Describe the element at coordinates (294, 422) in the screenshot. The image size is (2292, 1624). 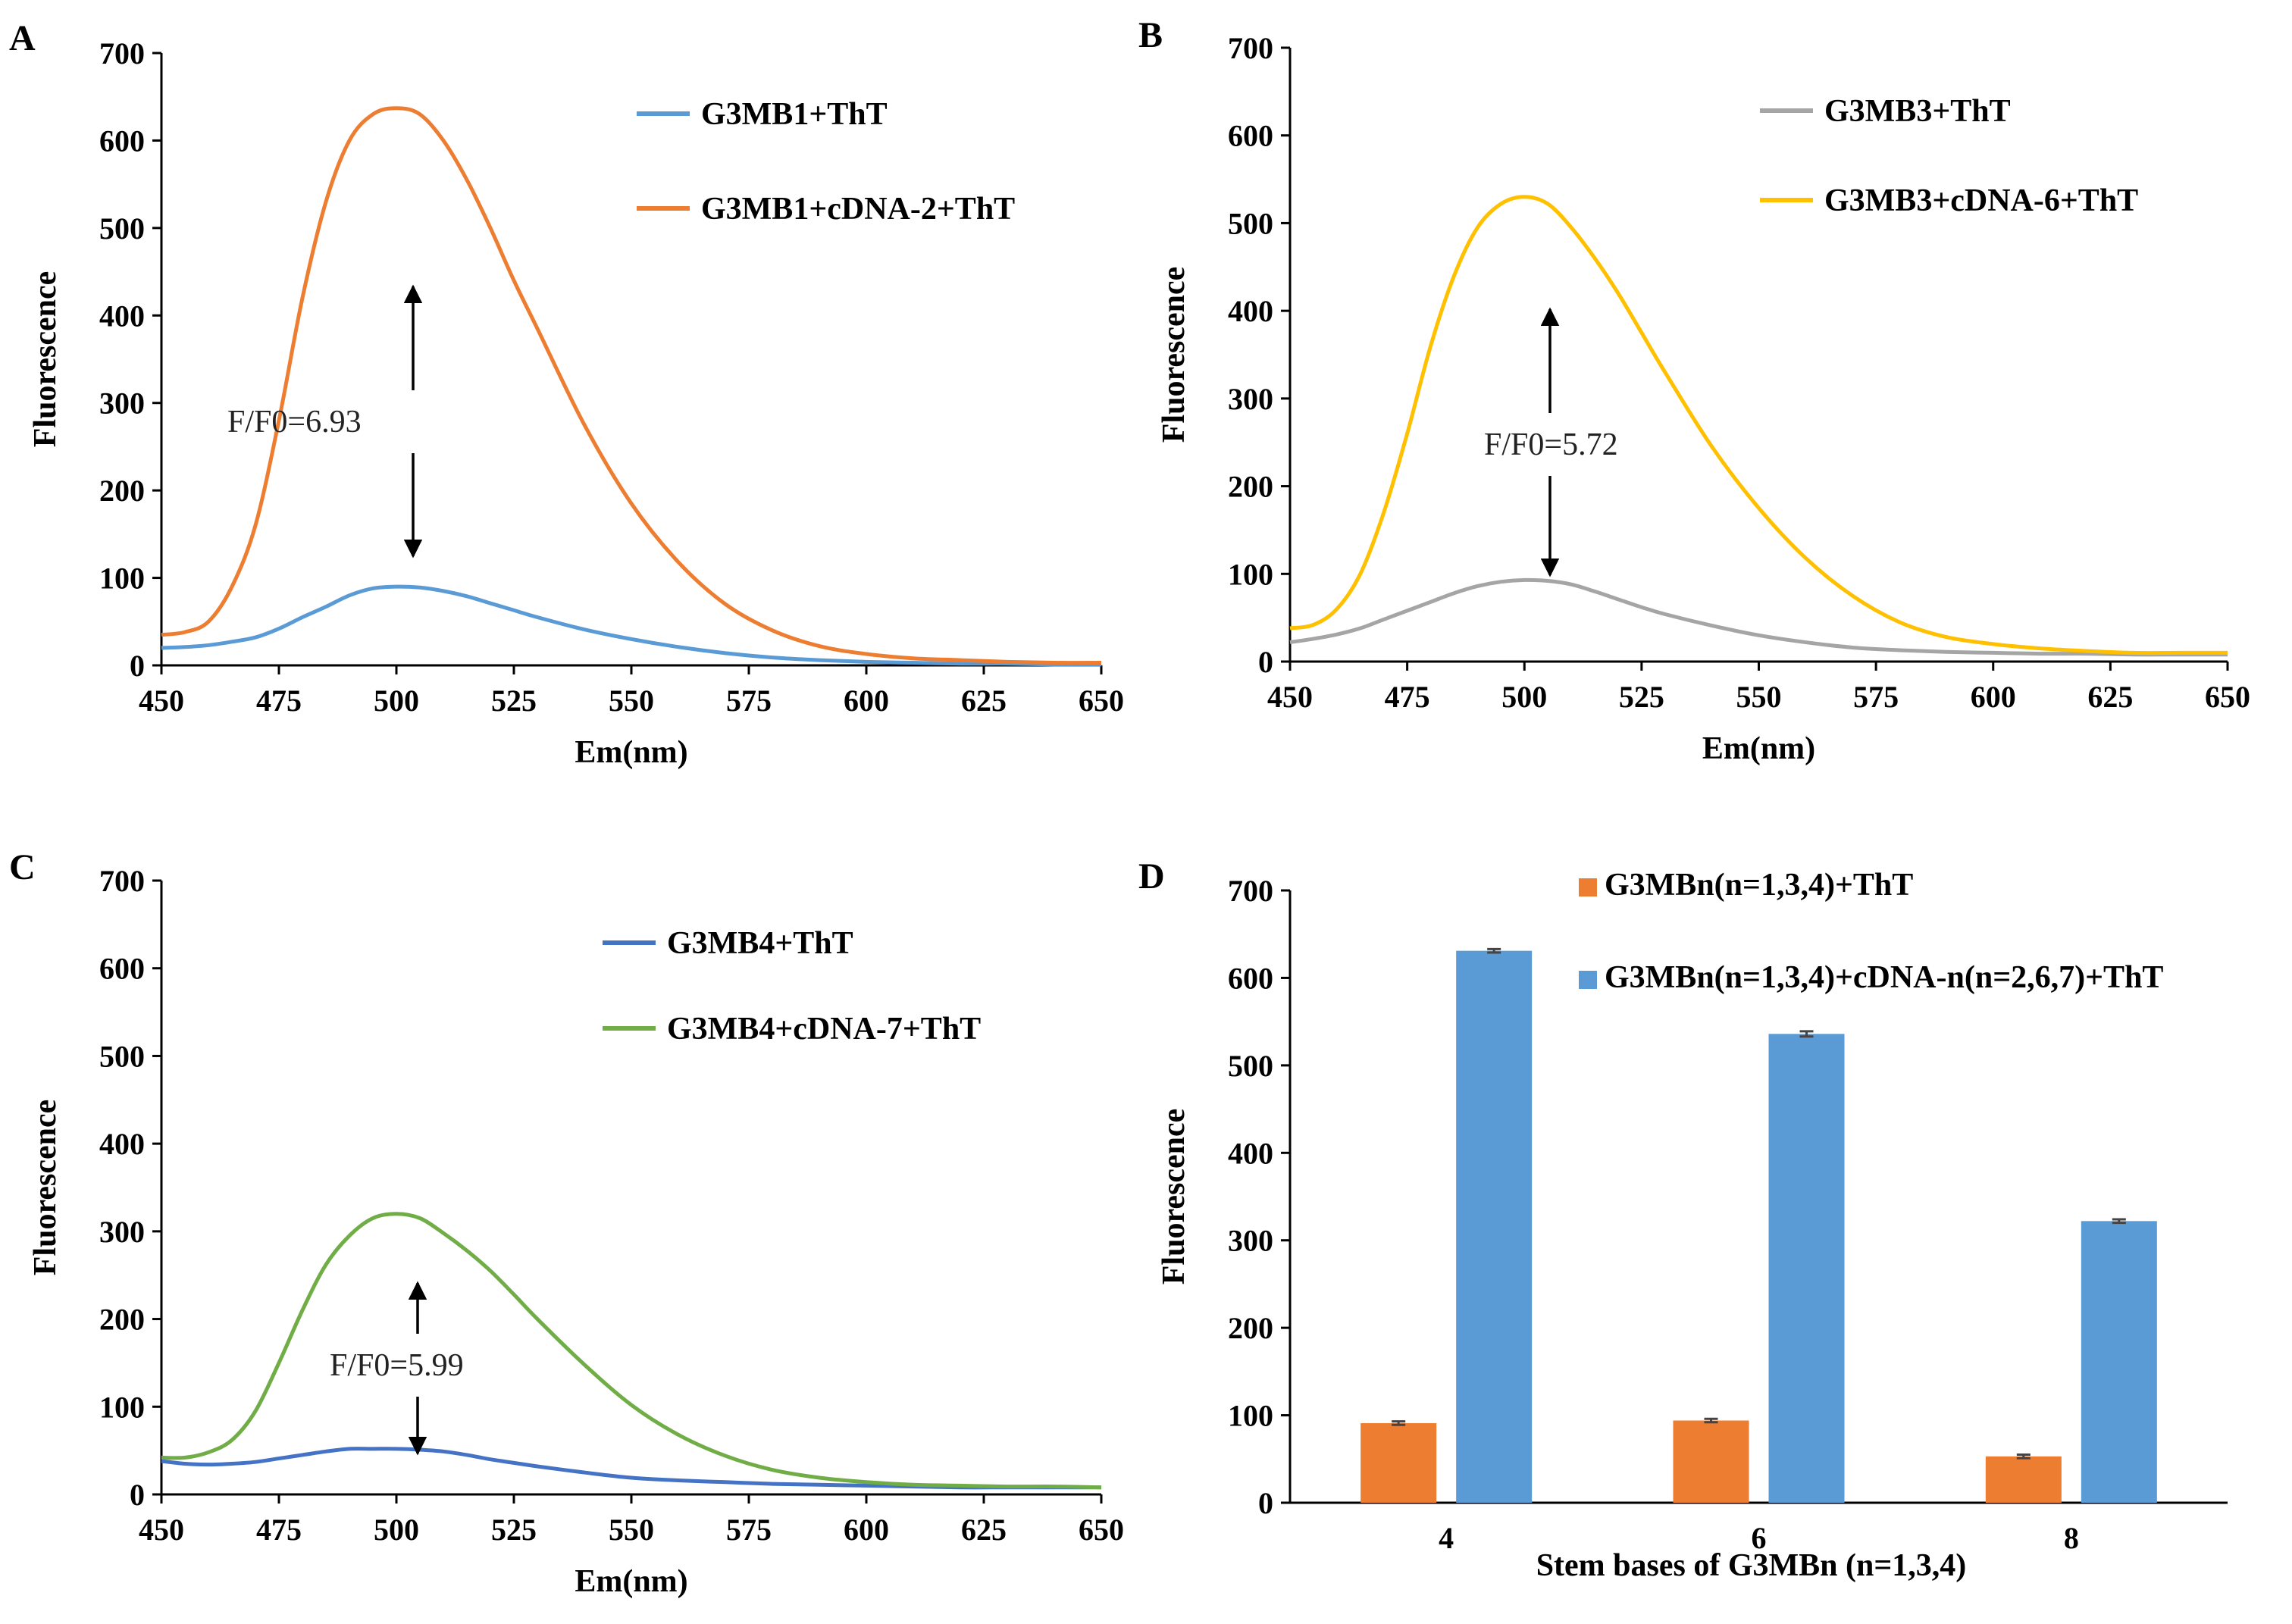
I see `annotation-ratio: F/F0=6.93` at that location.